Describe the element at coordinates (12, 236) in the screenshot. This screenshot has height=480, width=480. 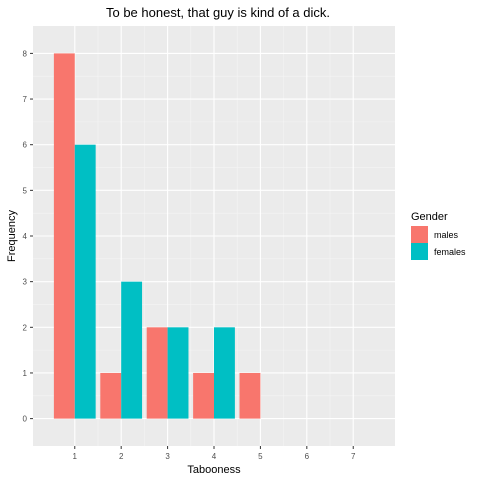
I see `y-axis-title: Frequency` at that location.